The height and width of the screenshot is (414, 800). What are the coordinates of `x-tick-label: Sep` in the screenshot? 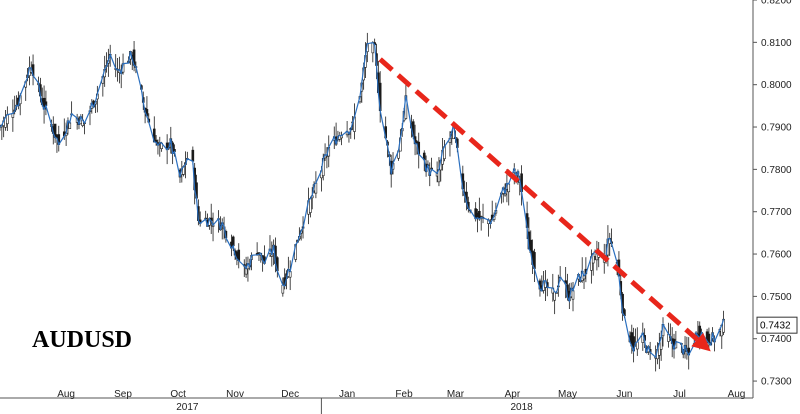 It's located at (123, 394).